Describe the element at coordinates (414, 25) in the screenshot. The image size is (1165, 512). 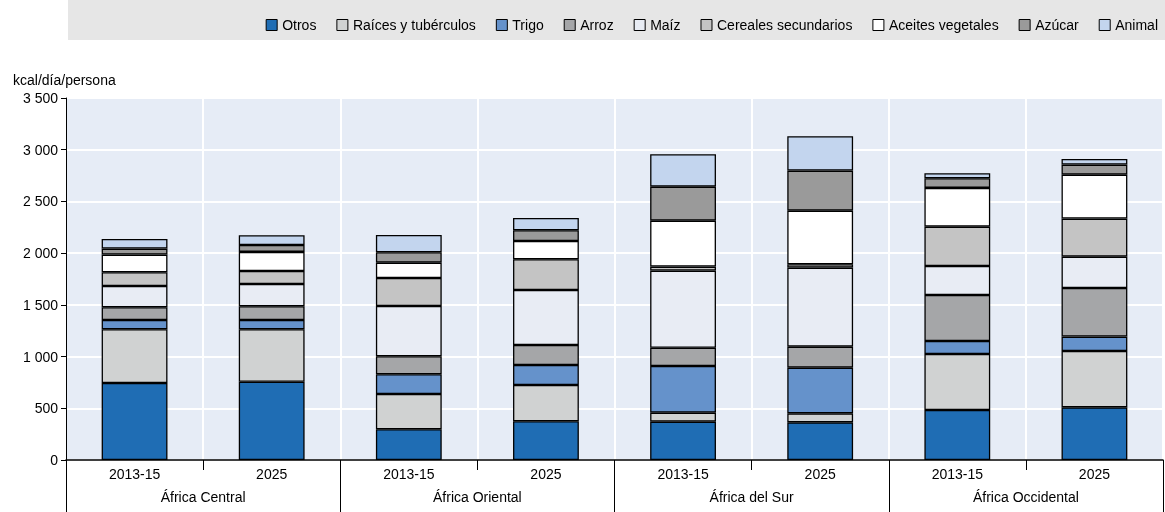
I see `legend-label: Raíces y tubérculos` at that location.